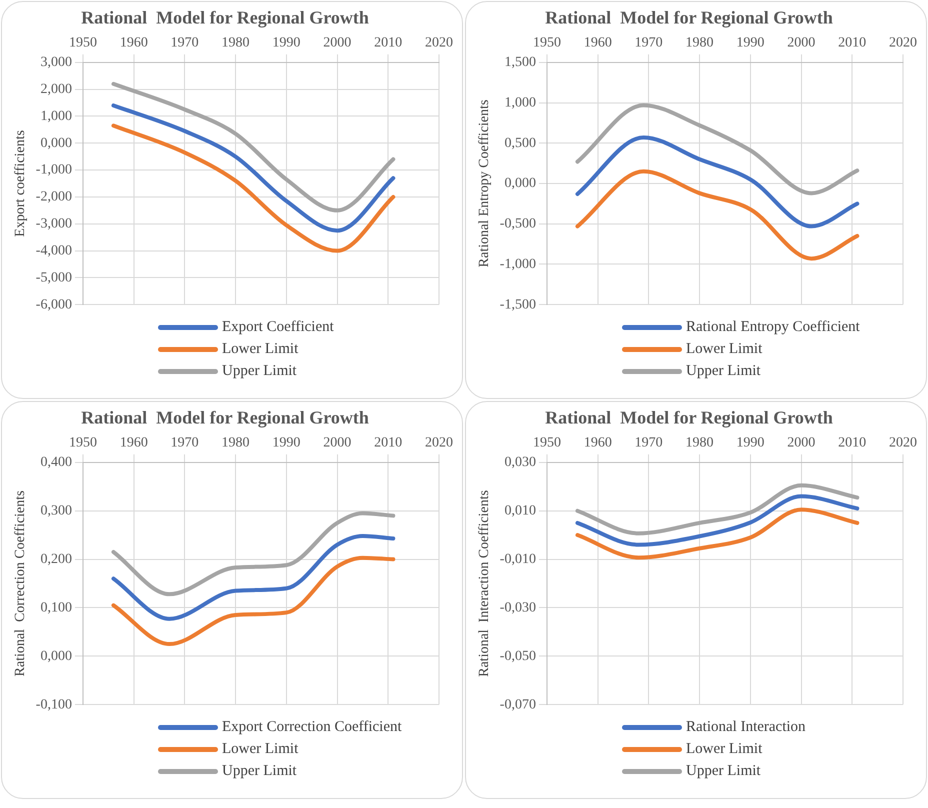 The width and height of the screenshot is (928, 808). I want to click on y-tick-label: -6,000, so click(54, 304).